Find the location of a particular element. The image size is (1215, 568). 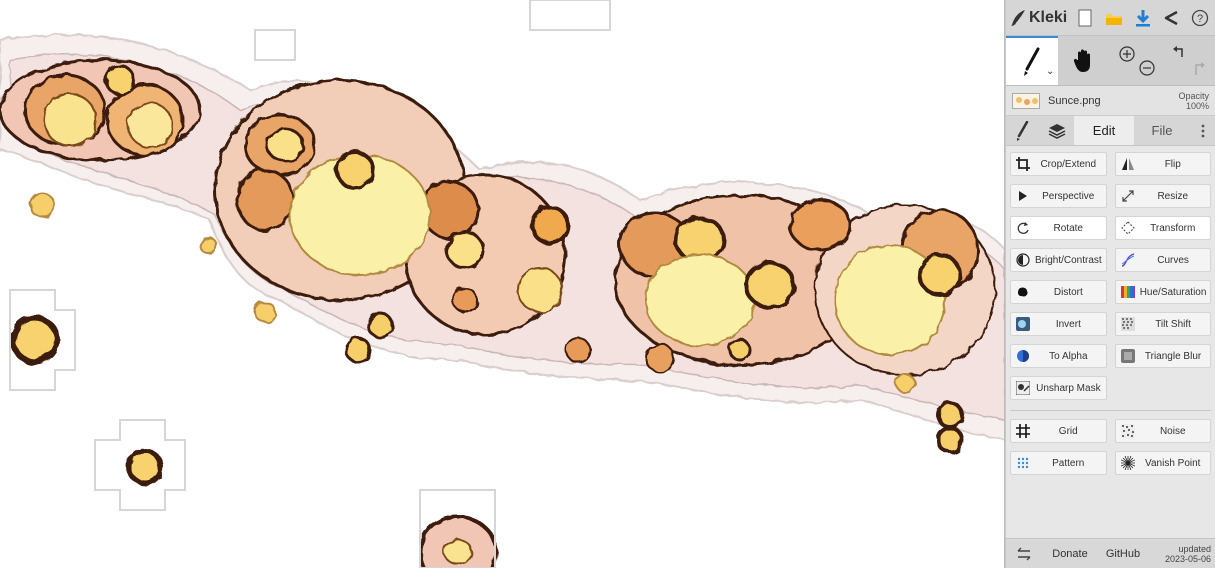

tilt-shift-button: Tilt Shift is located at coordinates (1163, 324).